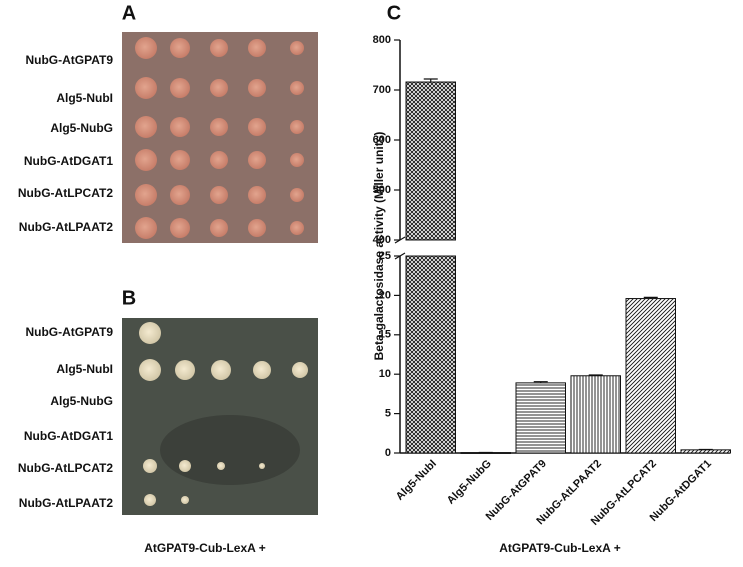 This screenshot has height=567, width=743. What do you see at coordinates (382, 240) in the screenshot?
I see `y-tick-label: 400` at bounding box center [382, 240].